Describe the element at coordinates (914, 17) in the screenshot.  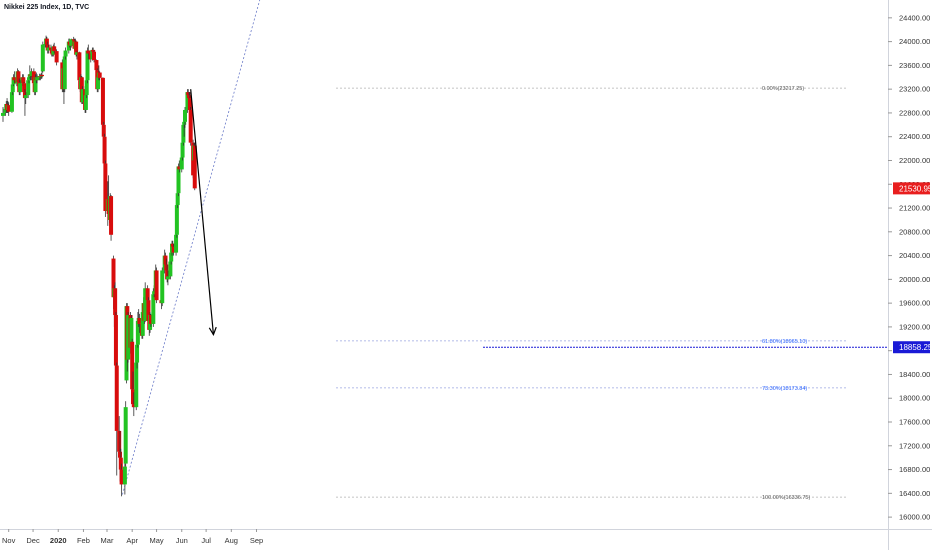
I see `y-tick-label: 24400.00` at that location.